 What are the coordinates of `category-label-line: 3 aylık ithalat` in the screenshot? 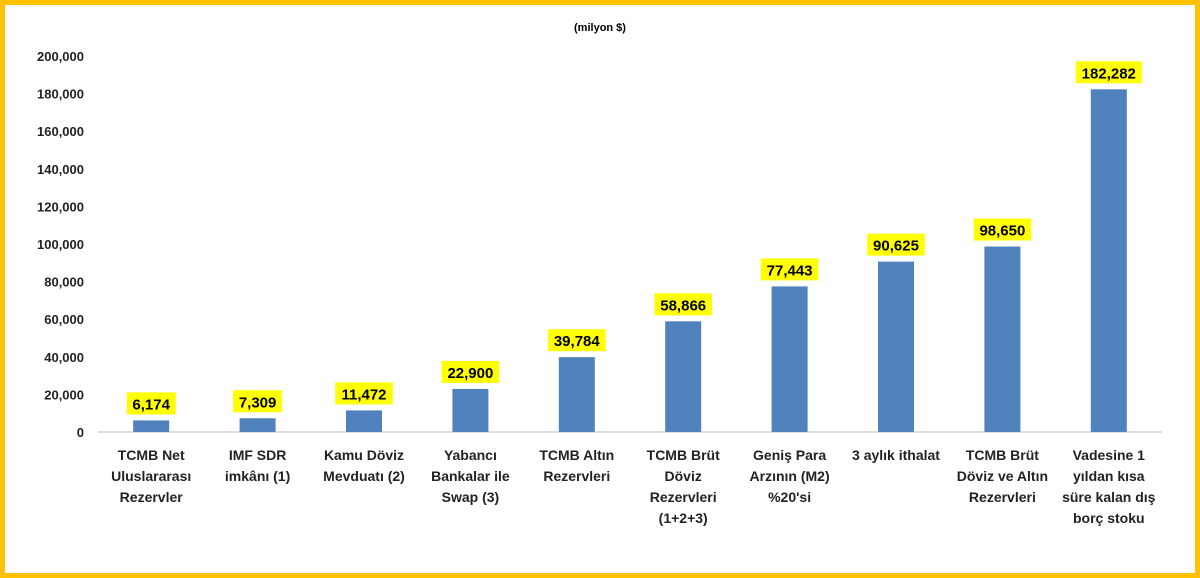 It's located at (896, 455).